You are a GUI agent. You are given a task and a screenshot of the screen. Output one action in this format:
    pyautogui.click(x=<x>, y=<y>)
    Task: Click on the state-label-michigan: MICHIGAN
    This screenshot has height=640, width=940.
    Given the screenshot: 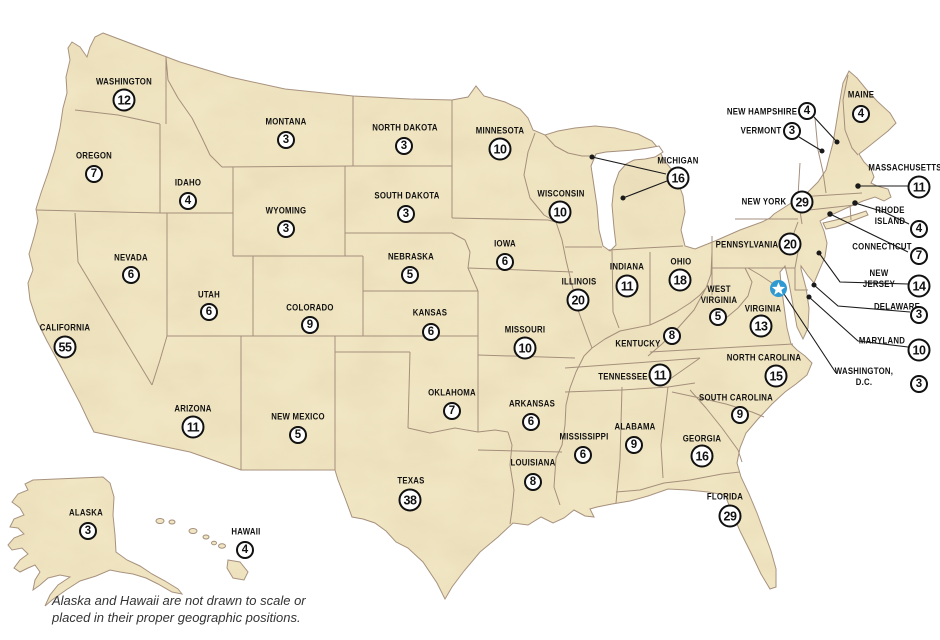 What is the action you would take?
    pyautogui.click(x=678, y=161)
    